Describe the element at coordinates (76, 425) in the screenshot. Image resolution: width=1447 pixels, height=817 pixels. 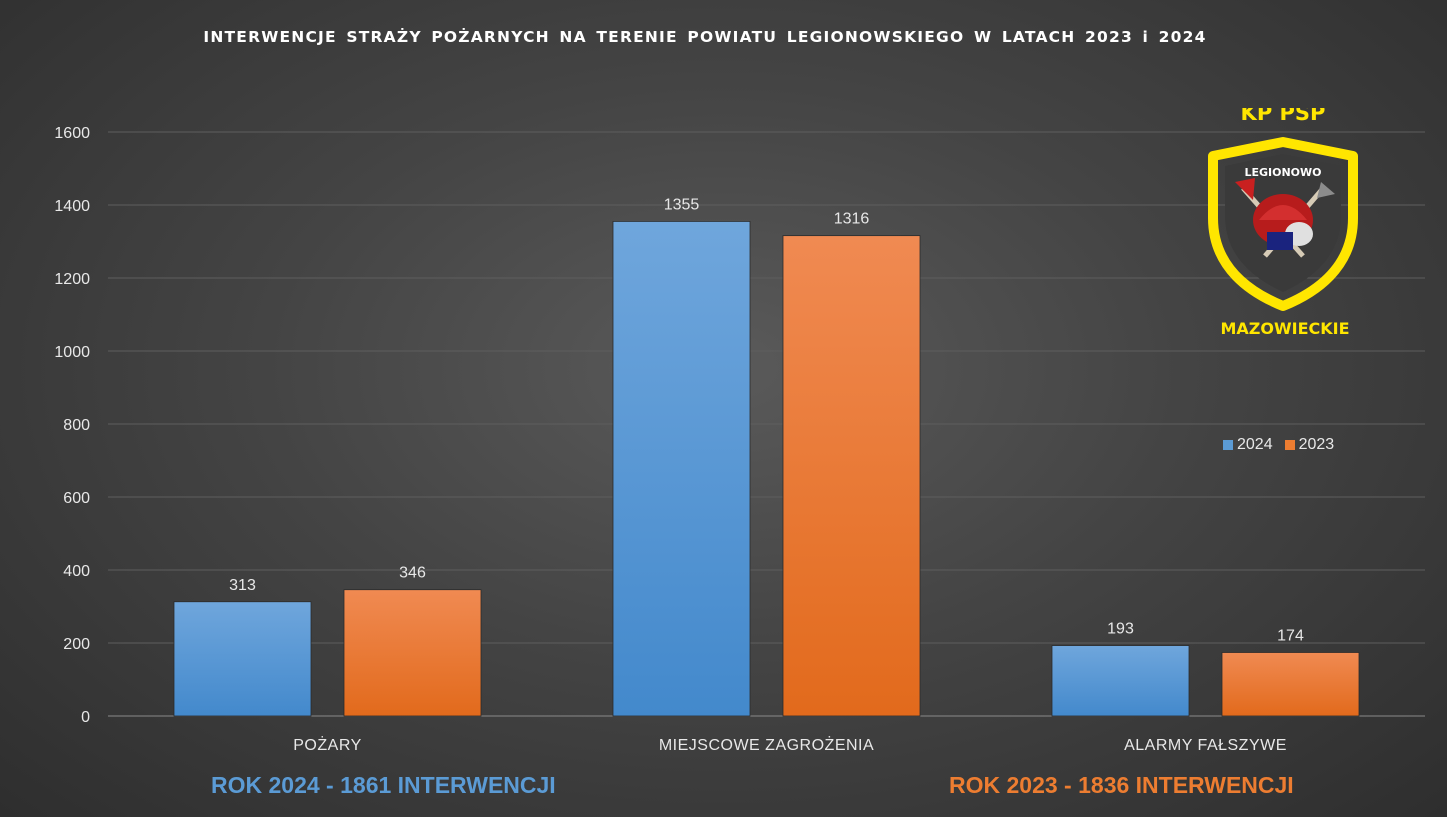
I see `y-tick-label: 800` at that location.